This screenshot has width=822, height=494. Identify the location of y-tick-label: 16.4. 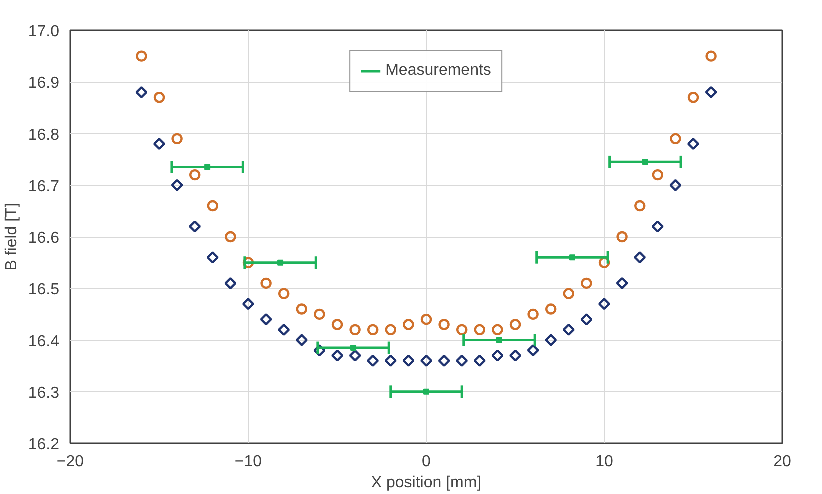
(44, 341).